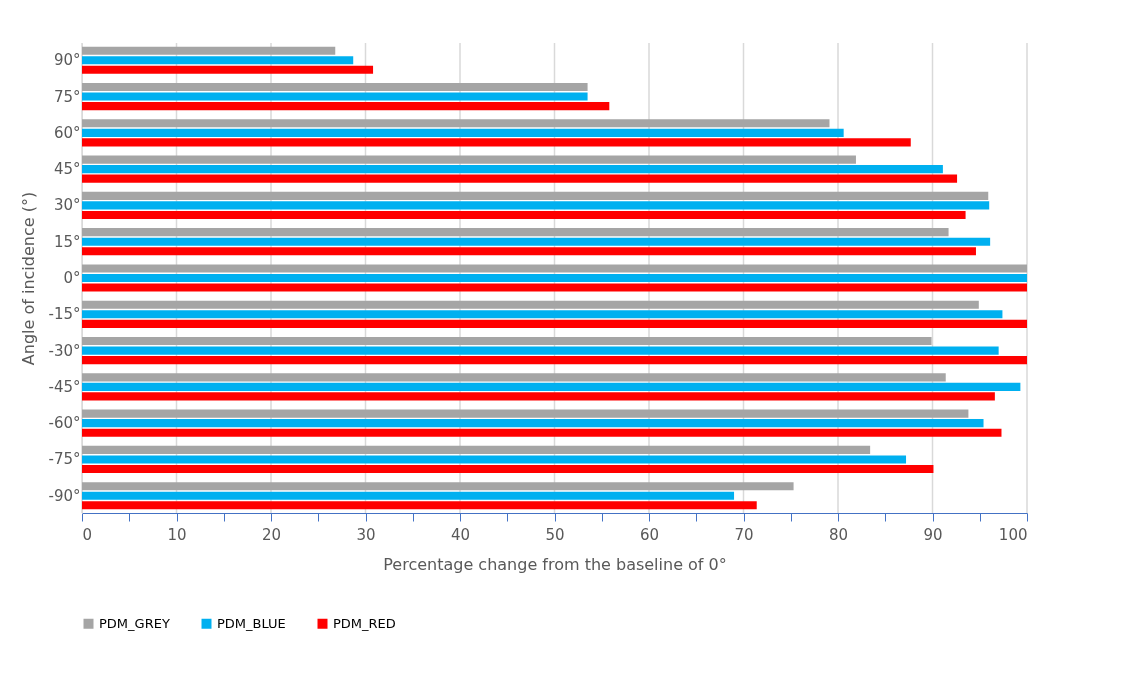  What do you see at coordinates (251, 623) in the screenshot?
I see `legend-label: PDM_BLUE` at bounding box center [251, 623].